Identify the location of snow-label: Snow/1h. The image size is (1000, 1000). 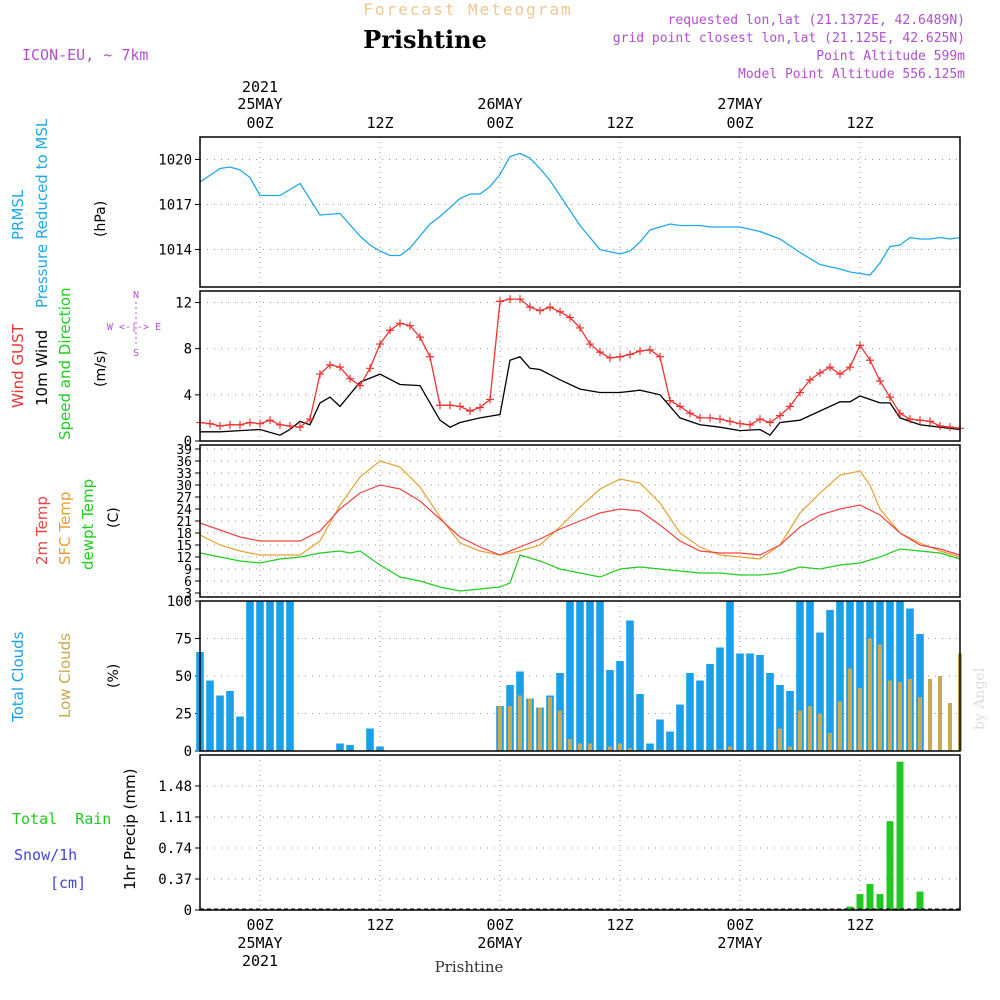
(45, 855).